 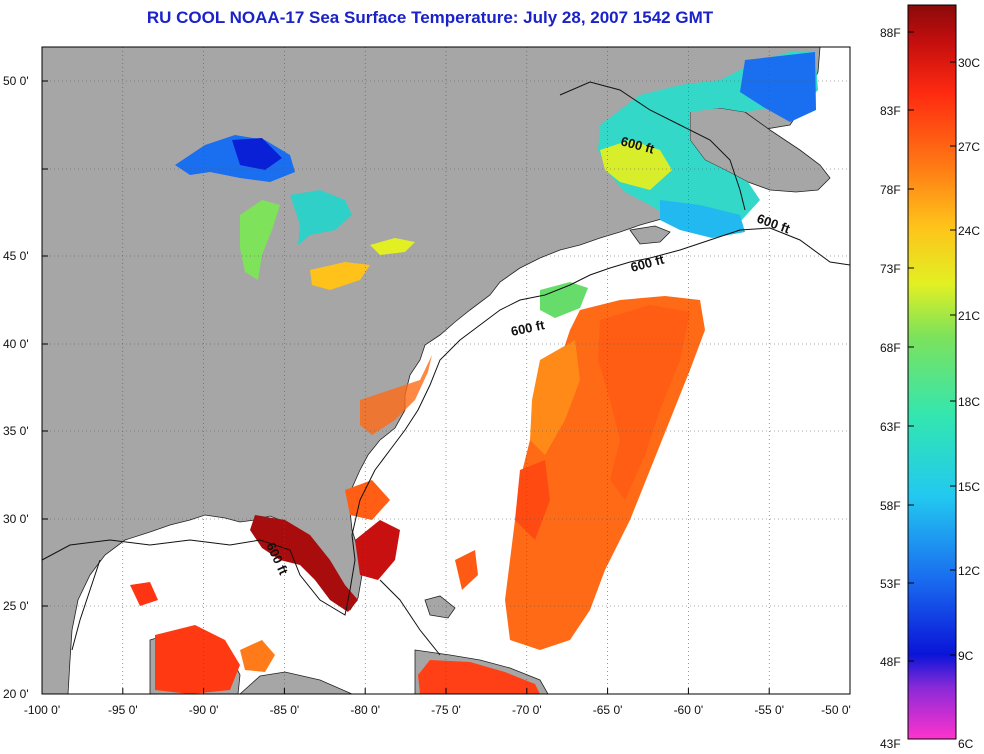 What do you see at coordinates (969, 487) in the screenshot?
I see `colorbar-c-label: 15C` at bounding box center [969, 487].